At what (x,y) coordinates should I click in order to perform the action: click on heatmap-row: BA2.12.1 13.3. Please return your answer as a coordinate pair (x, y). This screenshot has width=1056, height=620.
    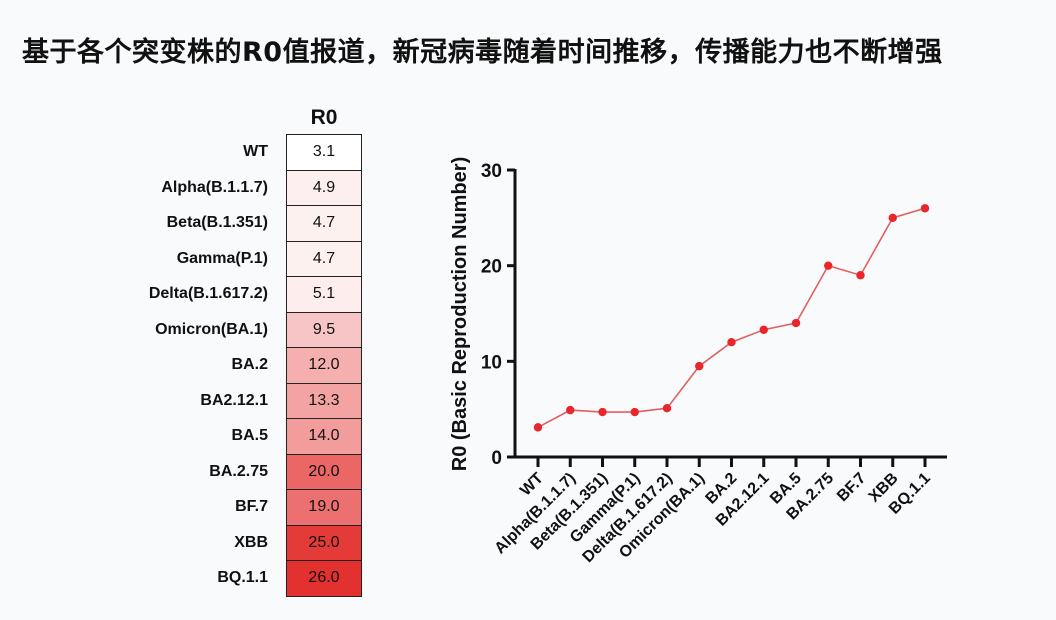
    Looking at the image, I should click on (181, 400).